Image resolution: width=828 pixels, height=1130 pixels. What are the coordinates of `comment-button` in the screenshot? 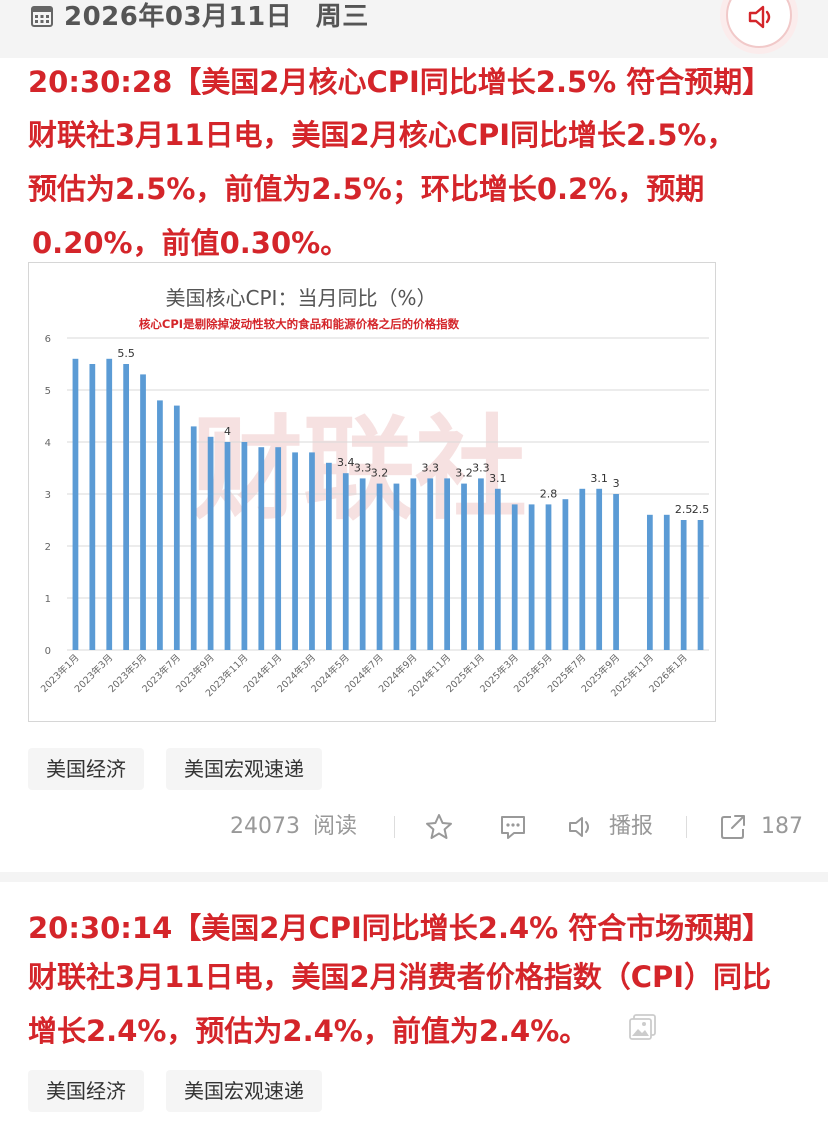 It's located at (513, 827).